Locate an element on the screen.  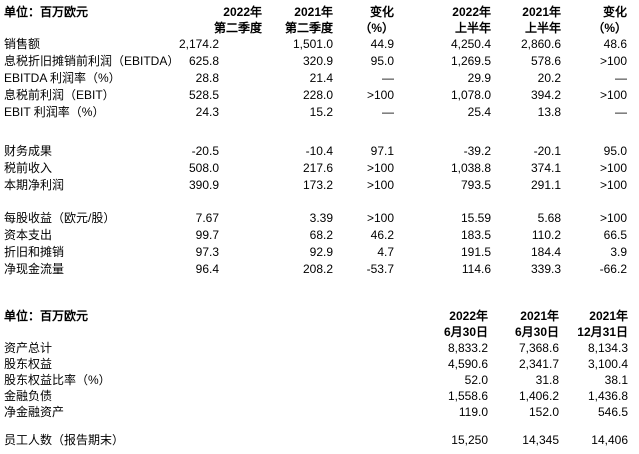
table-row: 销售额 2,174.2 1,501.0 44.9 4,250.4 2,860.6 48.6 is located at coordinates (315, 44).